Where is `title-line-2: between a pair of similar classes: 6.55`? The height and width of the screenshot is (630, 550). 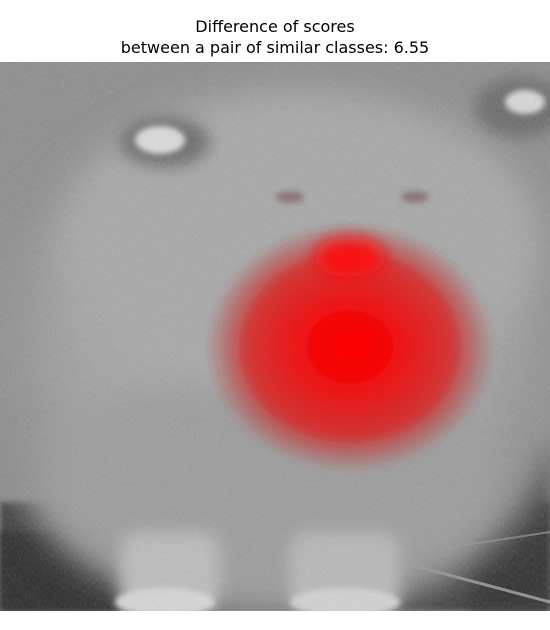
title-line-2: between a pair of similar classes: 6.55 is located at coordinates (275, 47).